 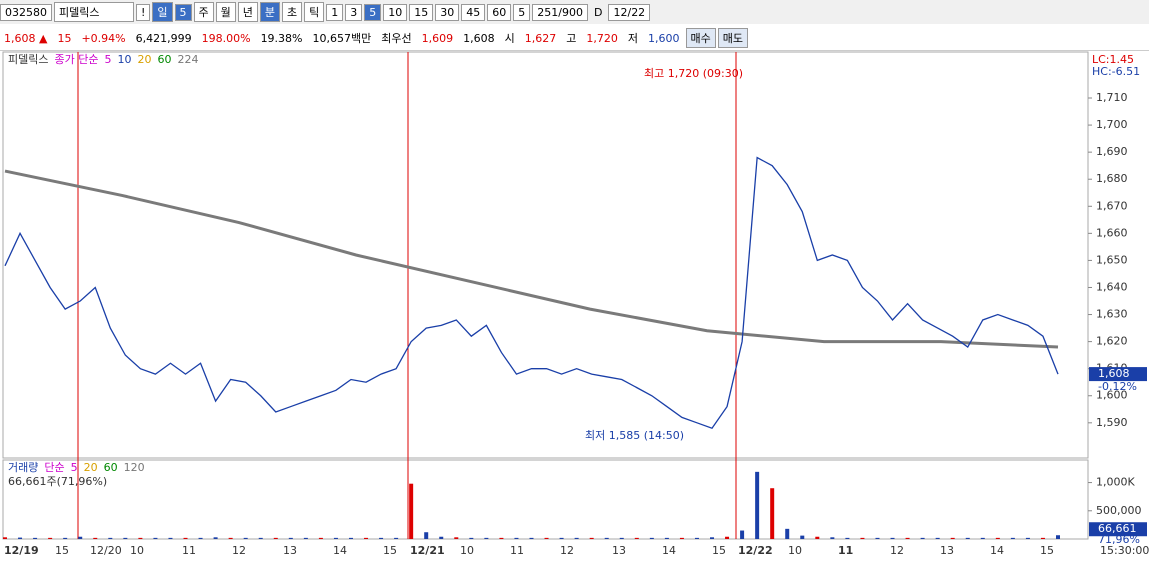 I want to click on toolbar-button: 분, so click(x=270, y=12).